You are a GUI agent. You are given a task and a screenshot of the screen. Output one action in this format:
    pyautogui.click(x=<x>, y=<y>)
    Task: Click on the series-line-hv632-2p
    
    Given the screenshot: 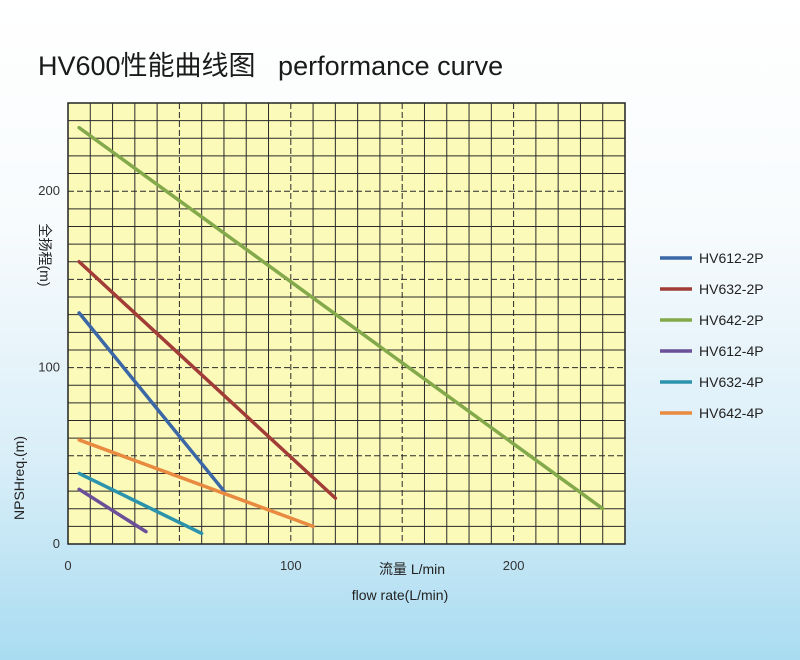 What is the action you would take?
    pyautogui.click(x=207, y=380)
    